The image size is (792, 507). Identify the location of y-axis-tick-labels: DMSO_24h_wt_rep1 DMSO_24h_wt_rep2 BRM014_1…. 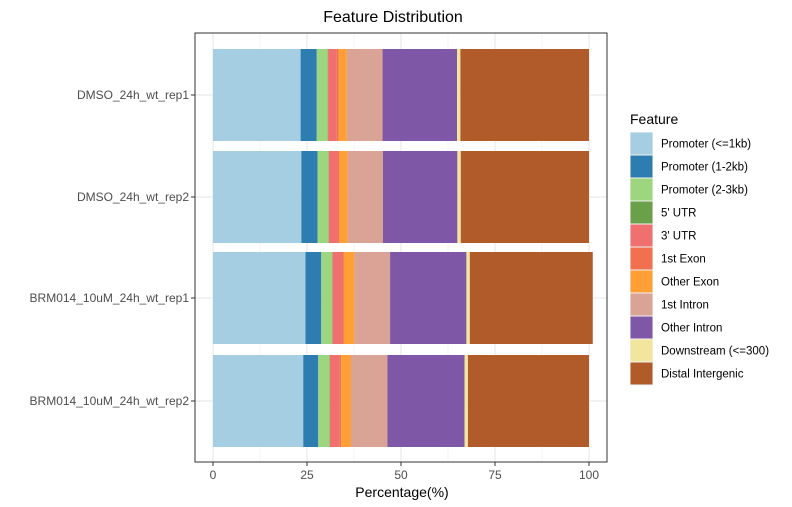
(112, 248).